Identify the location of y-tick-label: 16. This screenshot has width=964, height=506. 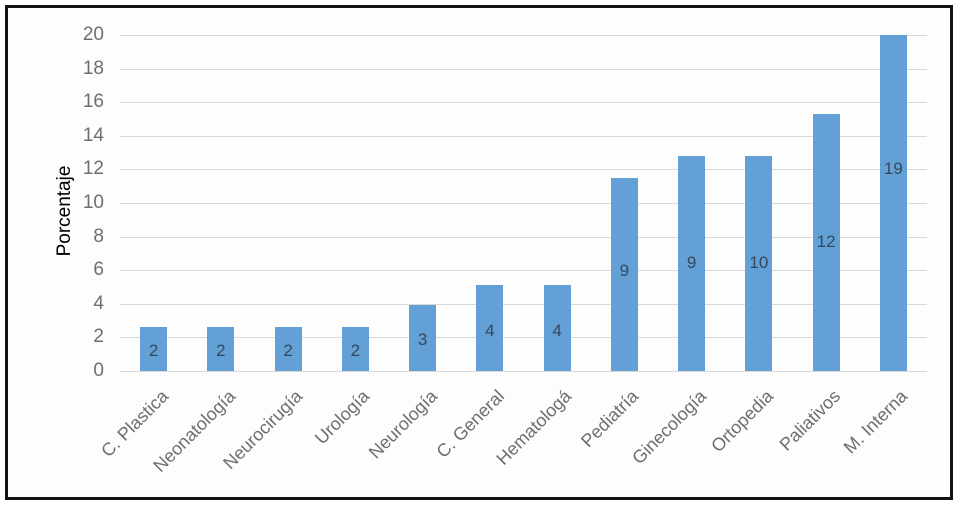
(93, 102).